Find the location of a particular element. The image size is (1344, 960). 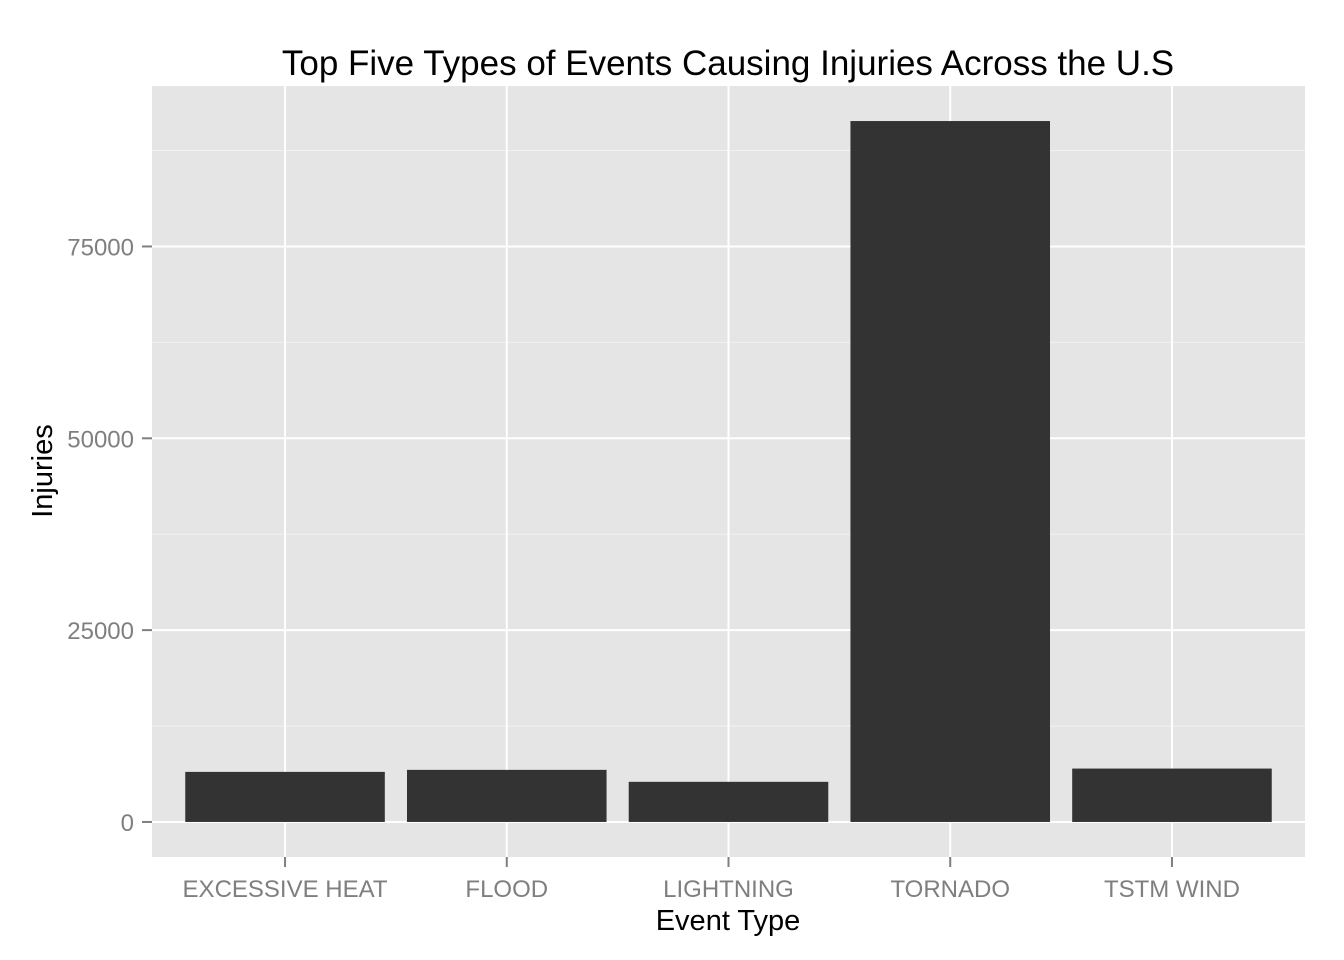

x-tick-label: FLOOD is located at coordinates (506, 889).